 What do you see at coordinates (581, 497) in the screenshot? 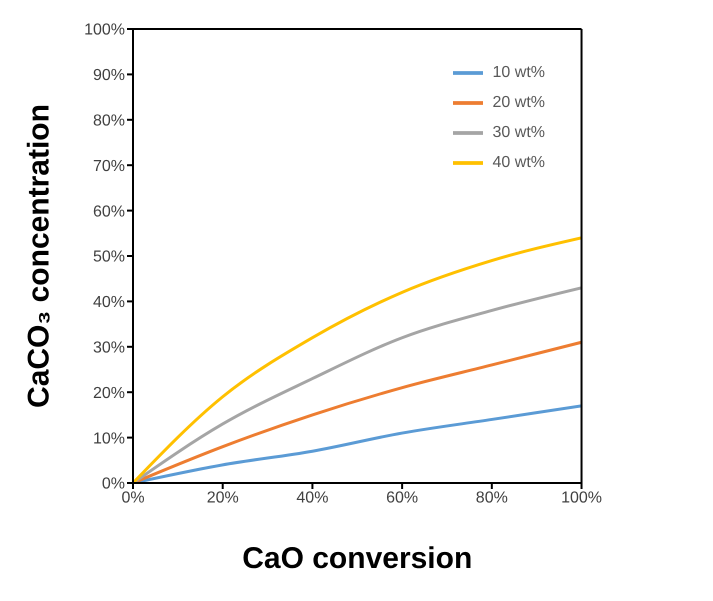
I see `x-tick-label: 100%` at bounding box center [581, 497].